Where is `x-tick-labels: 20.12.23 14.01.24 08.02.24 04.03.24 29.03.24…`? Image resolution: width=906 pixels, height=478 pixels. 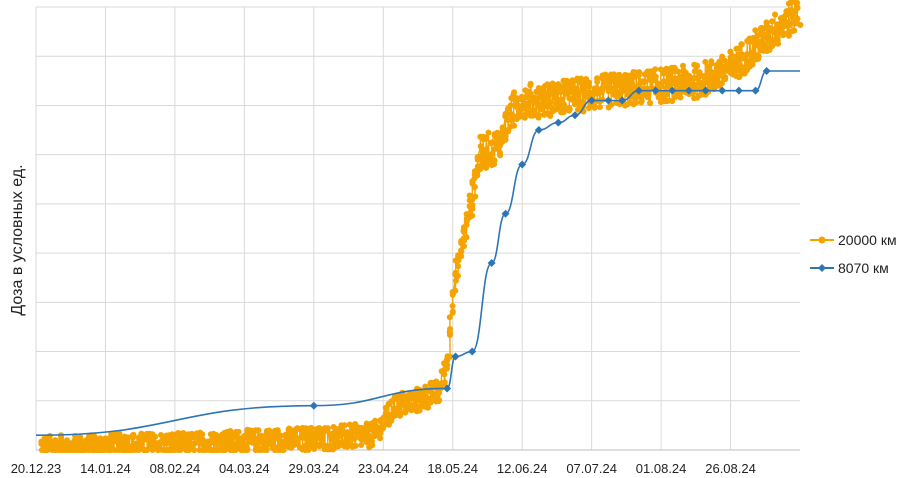 x-tick-labels: 20.12.23 14.01.24 08.02.24 04.03.24 29.03.24… is located at coordinates (383, 468).